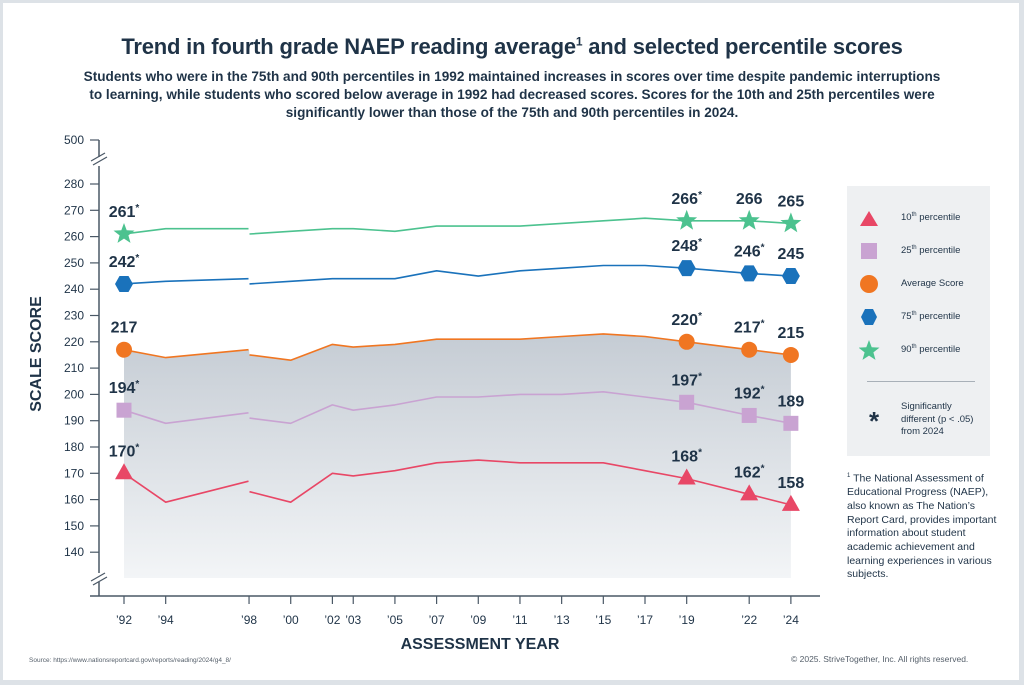 The width and height of the screenshot is (1024, 685). What do you see at coordinates (36, 354) in the screenshot?
I see `y-axis-label: SCALE SCORE` at bounding box center [36, 354].